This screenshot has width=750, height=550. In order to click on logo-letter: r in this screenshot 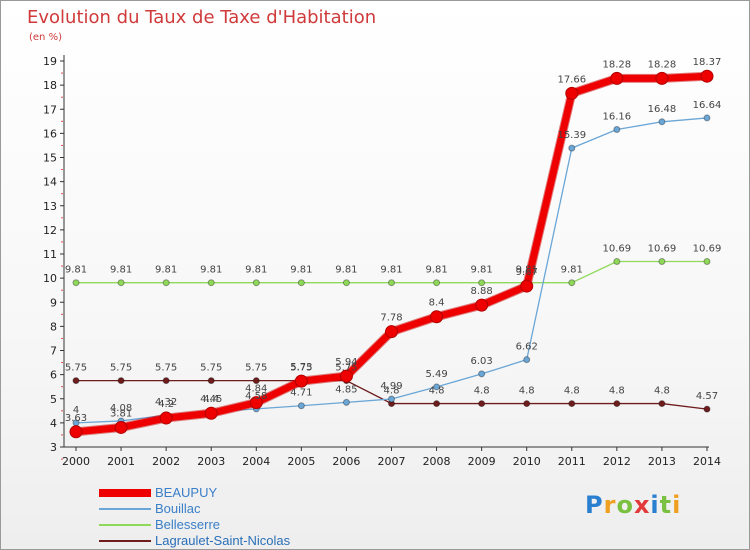, I will do `click(610, 505)`.